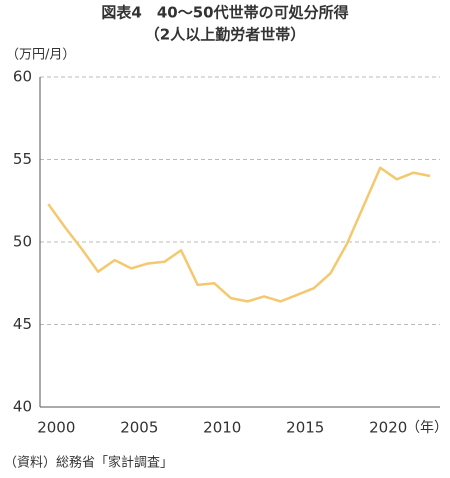  Describe the element at coordinates (22, 324) in the screenshot. I see `y-tick-label: 45` at that location.